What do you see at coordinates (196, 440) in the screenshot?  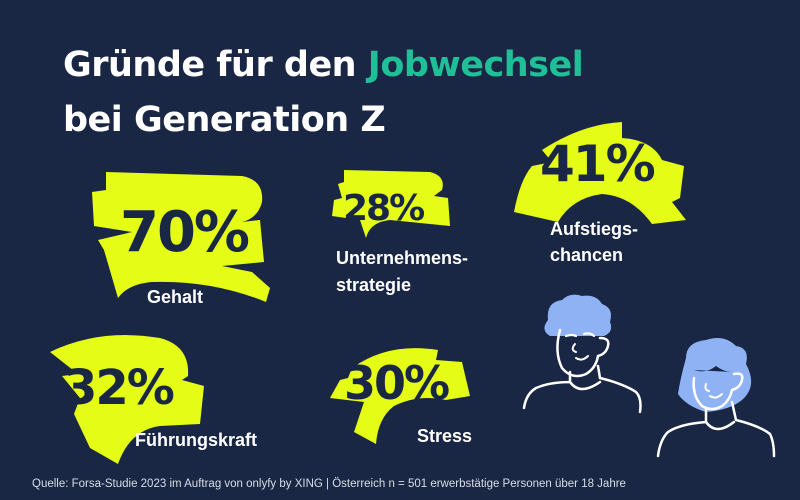 I see `stat-label: Führungskraft` at bounding box center [196, 440].